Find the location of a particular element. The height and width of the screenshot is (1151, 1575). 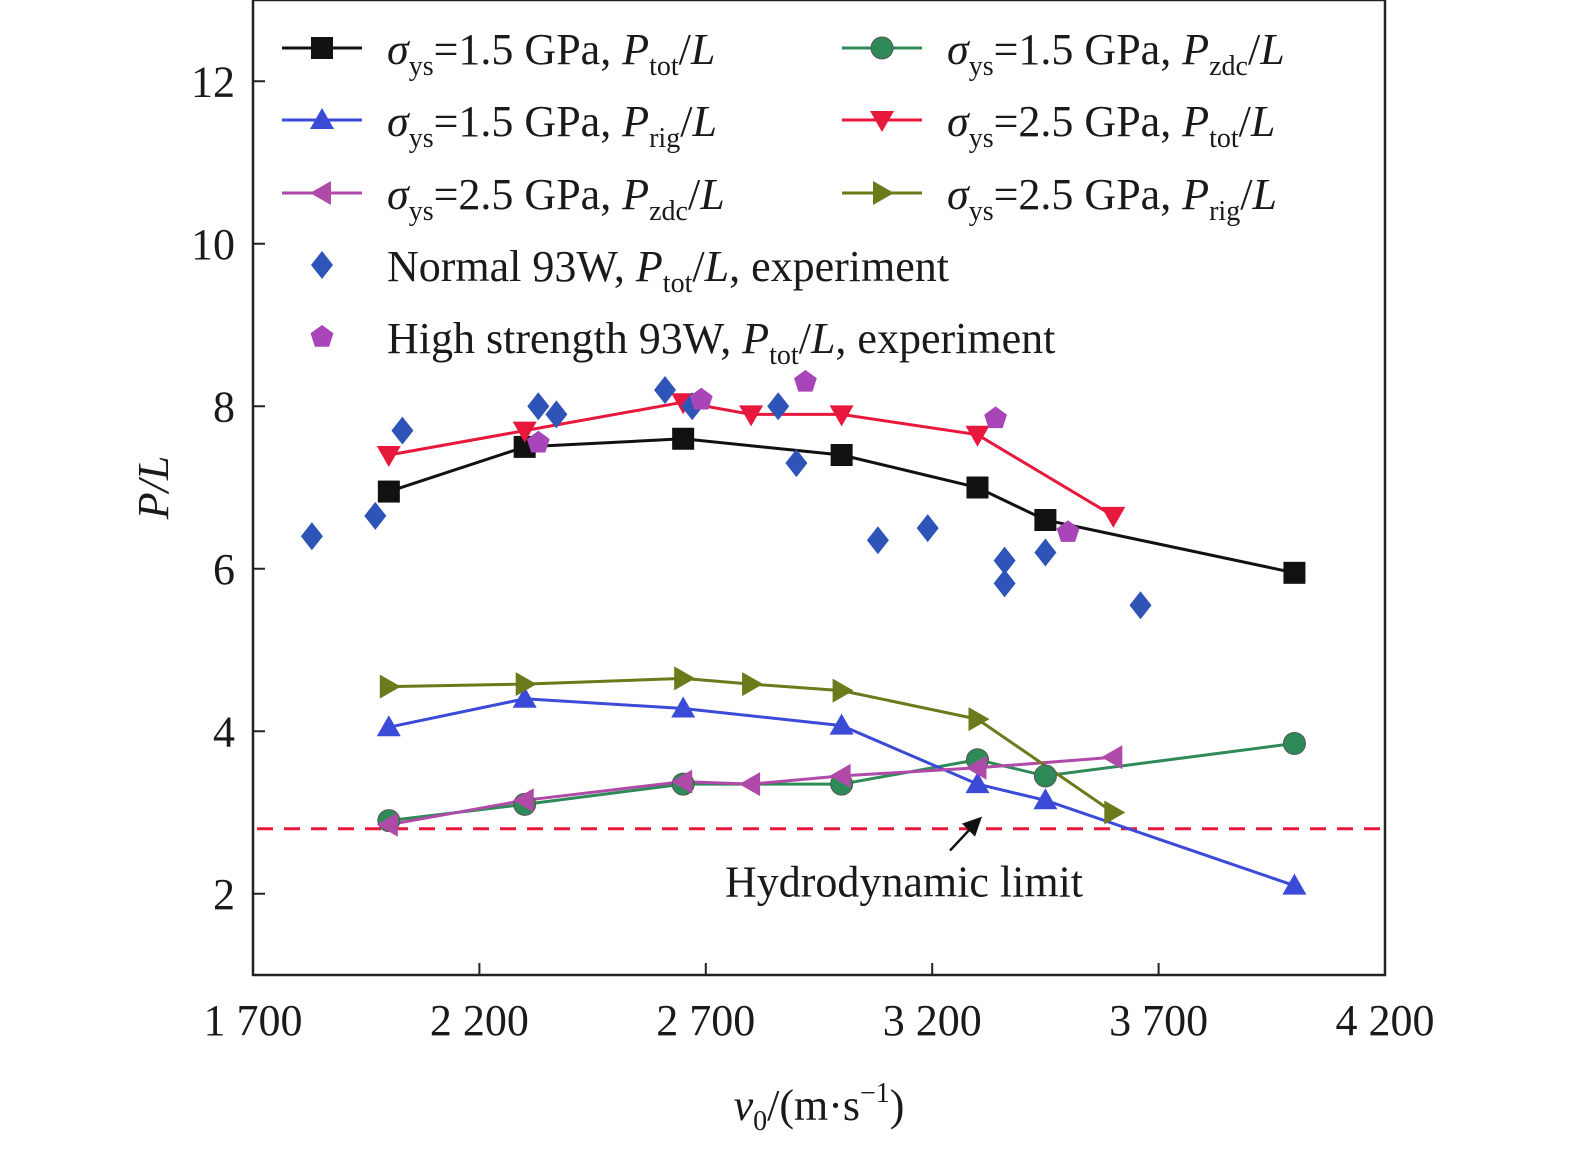

legend-label: σys=2.5 GPa, Pzdc/L is located at coordinates (556, 198).